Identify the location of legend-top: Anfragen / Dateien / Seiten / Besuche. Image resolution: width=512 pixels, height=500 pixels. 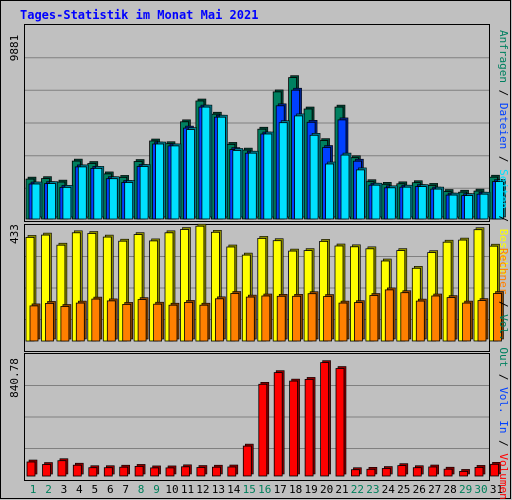
(503, 152).